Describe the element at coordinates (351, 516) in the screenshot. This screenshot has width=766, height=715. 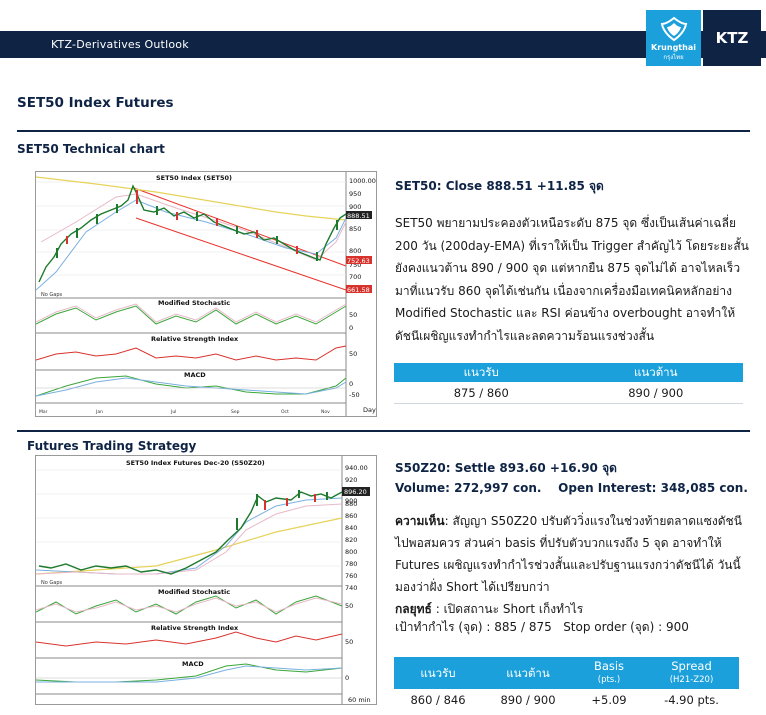
I see `price-tick: 860` at that location.